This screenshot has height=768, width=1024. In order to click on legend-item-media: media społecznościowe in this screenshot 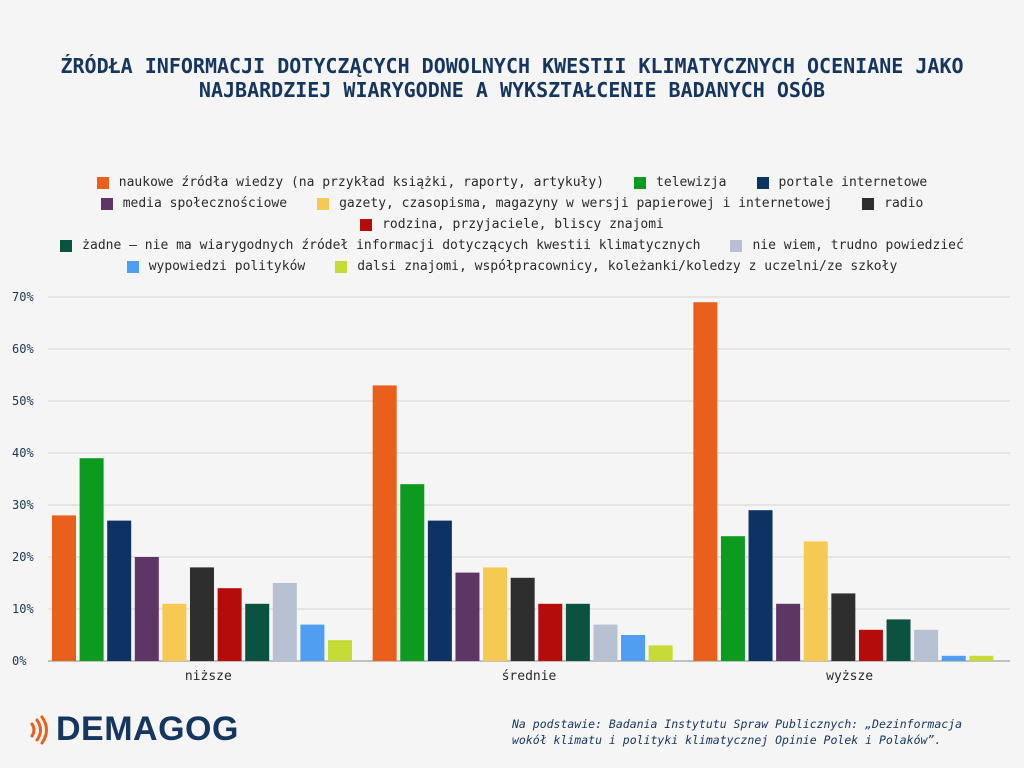, I will do `click(194, 203)`.